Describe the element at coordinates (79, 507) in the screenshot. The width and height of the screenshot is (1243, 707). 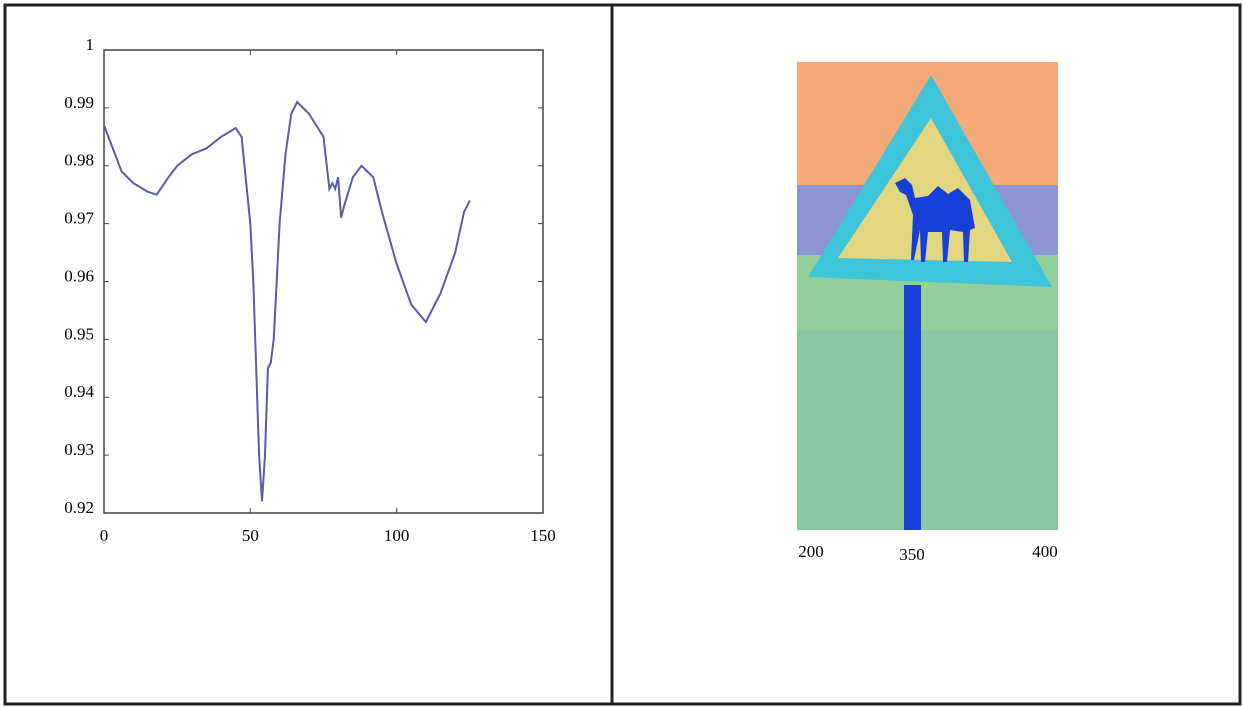
I see `y-tick-label: 0.92` at that location.